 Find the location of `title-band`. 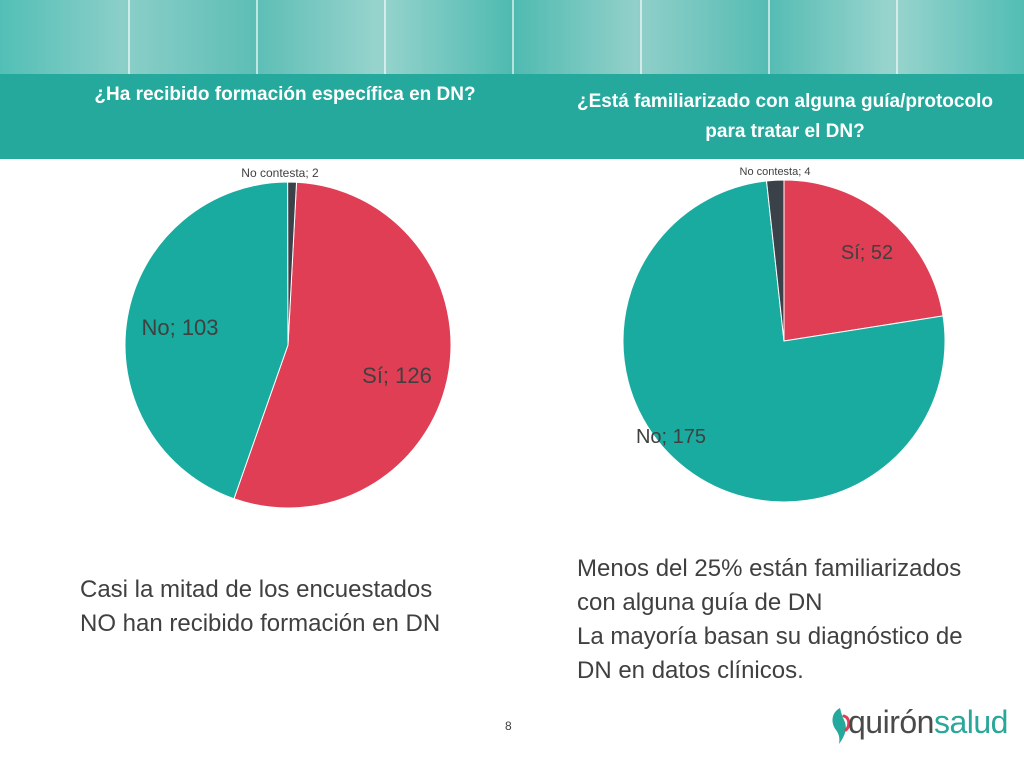

title-band is located at coordinates (512, 116).